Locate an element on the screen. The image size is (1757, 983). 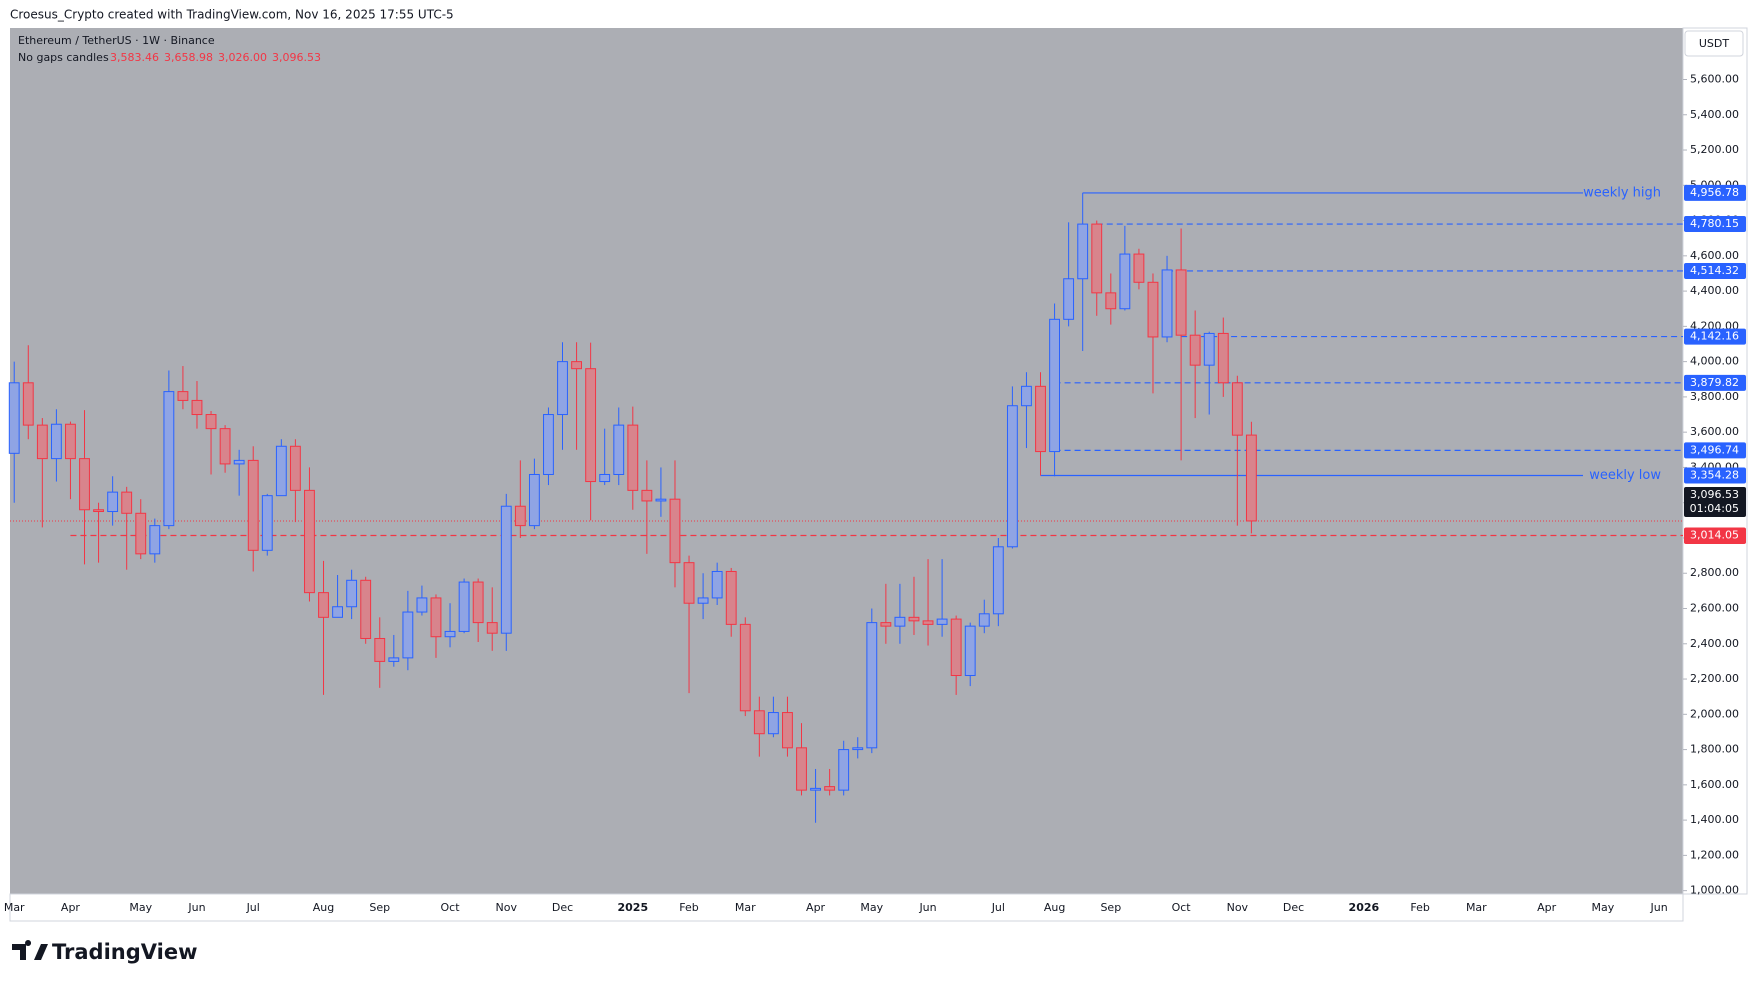
countdown-box is located at coordinates (1715, 501).